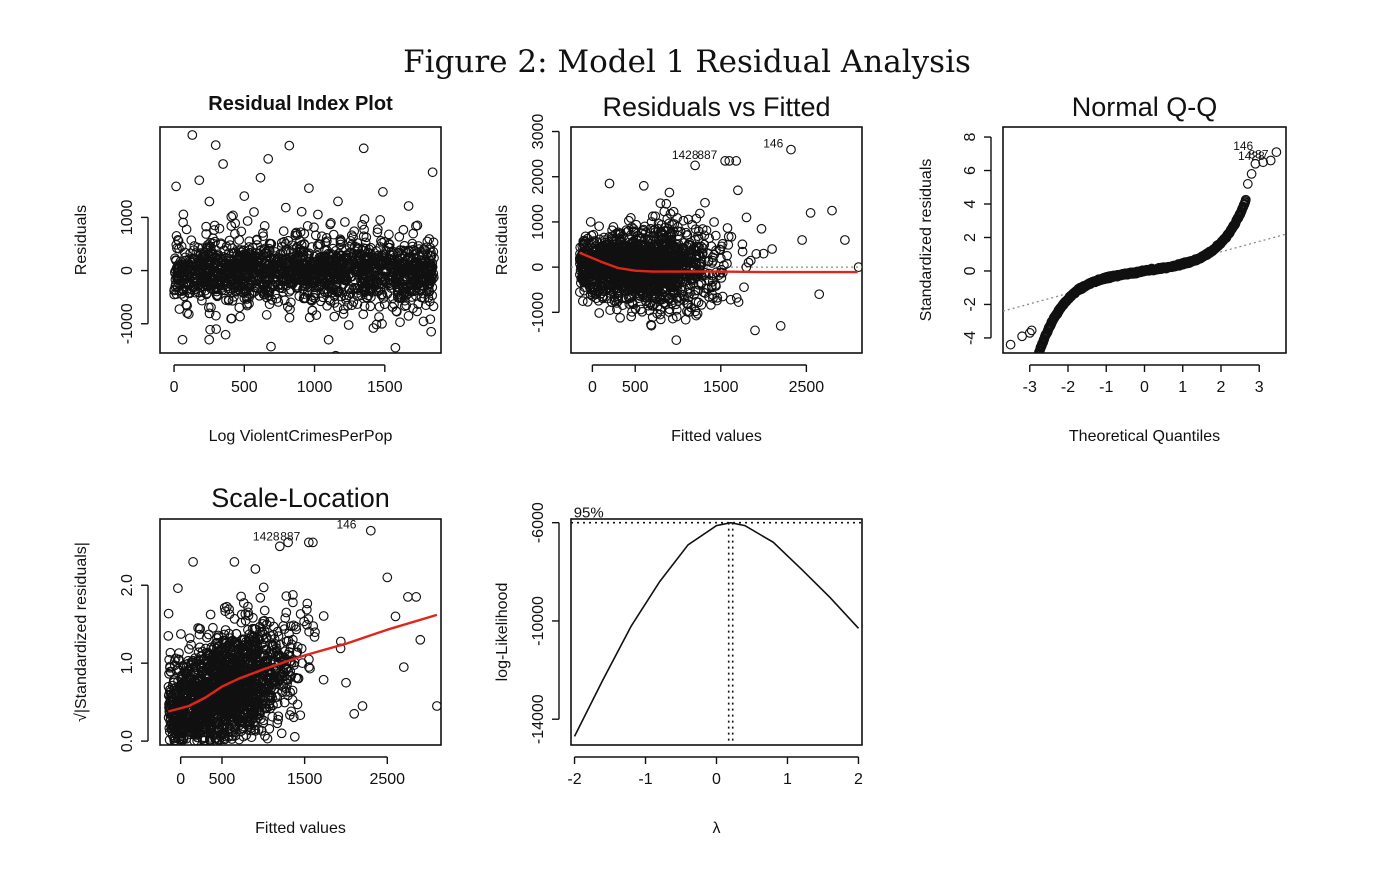  Describe the element at coordinates (127, 323) in the screenshot. I see `p1-y-tick-label: -1000` at that location.